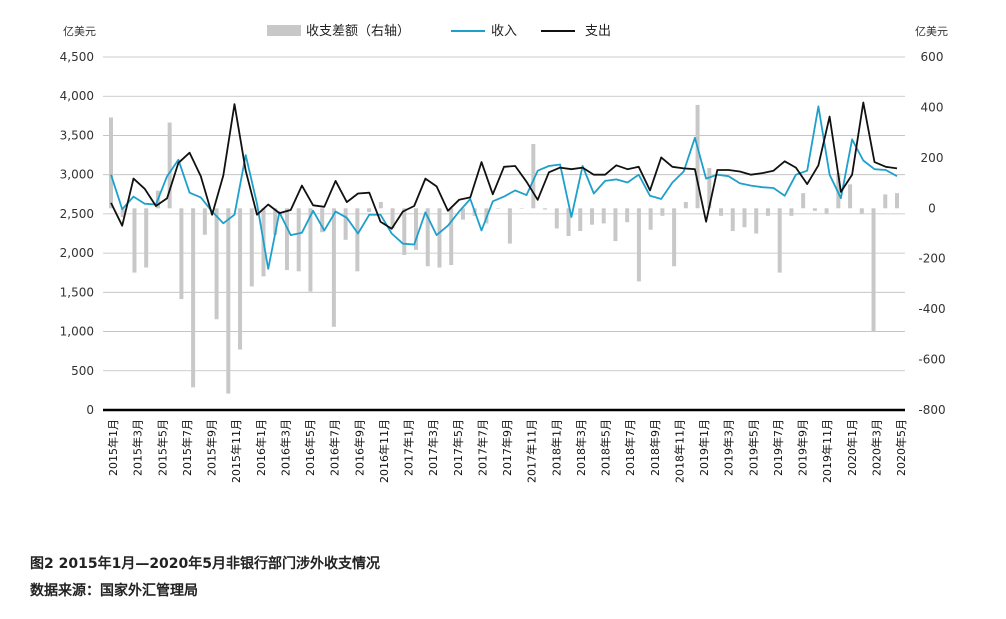 The width and height of the screenshot is (1006, 619). What do you see at coordinates (205, 564) in the screenshot?
I see `figure-caption: 图2 2015年1月—2020年5月非银行部门涉外收支情况` at bounding box center [205, 564].